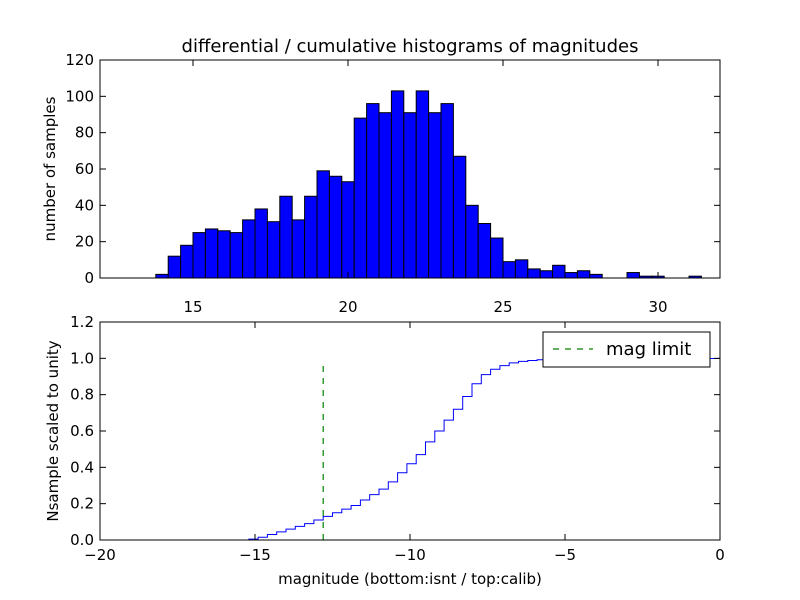  I want to click on y-tick-label: 80, so click(84, 133).